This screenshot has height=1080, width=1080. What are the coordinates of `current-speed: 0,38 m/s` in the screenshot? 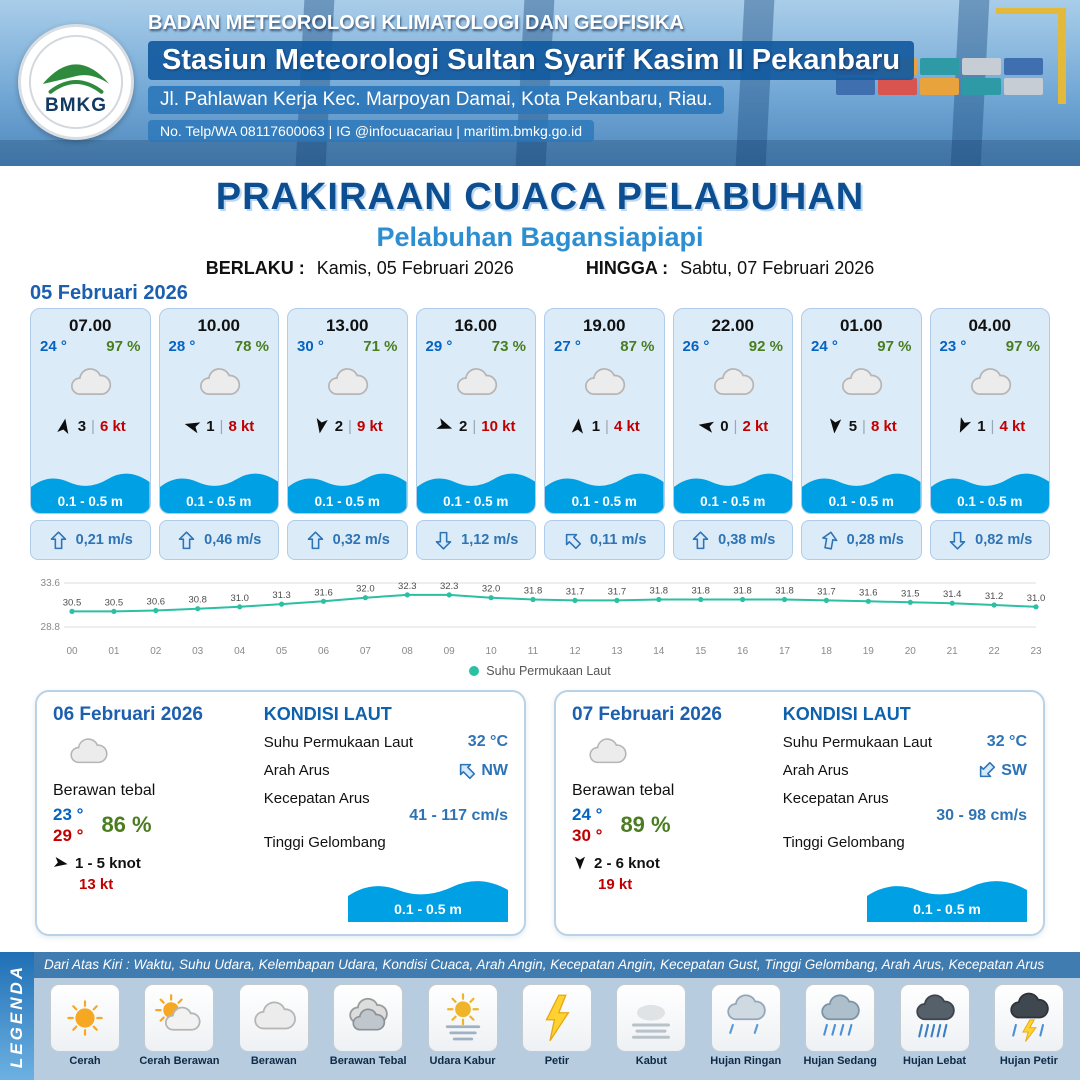 It's located at (747, 540).